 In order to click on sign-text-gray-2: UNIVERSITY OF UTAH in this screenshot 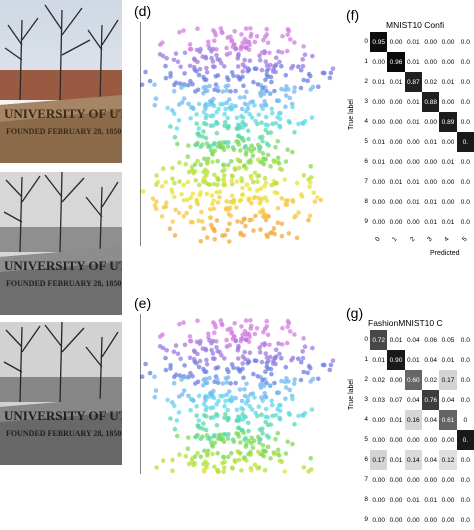, I will do `click(63, 415)`.